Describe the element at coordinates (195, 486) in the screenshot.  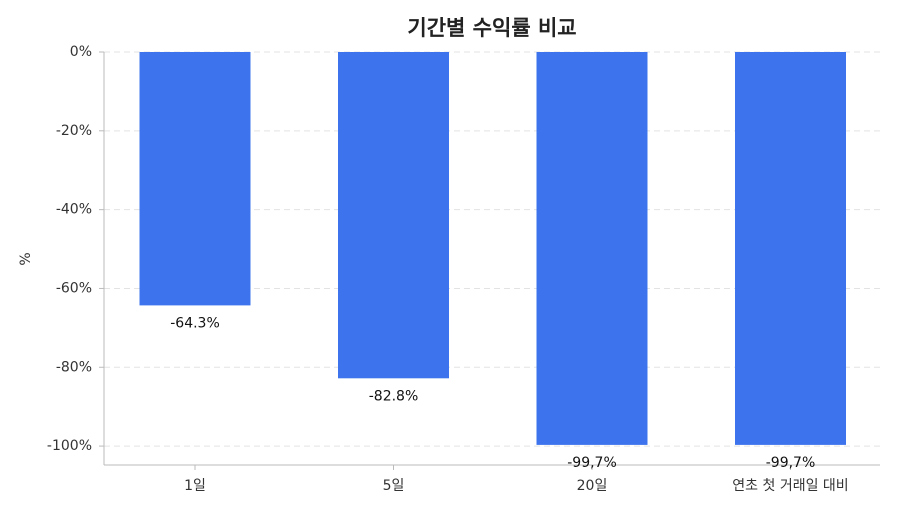
I see `x-tick-label: 1일` at that location.